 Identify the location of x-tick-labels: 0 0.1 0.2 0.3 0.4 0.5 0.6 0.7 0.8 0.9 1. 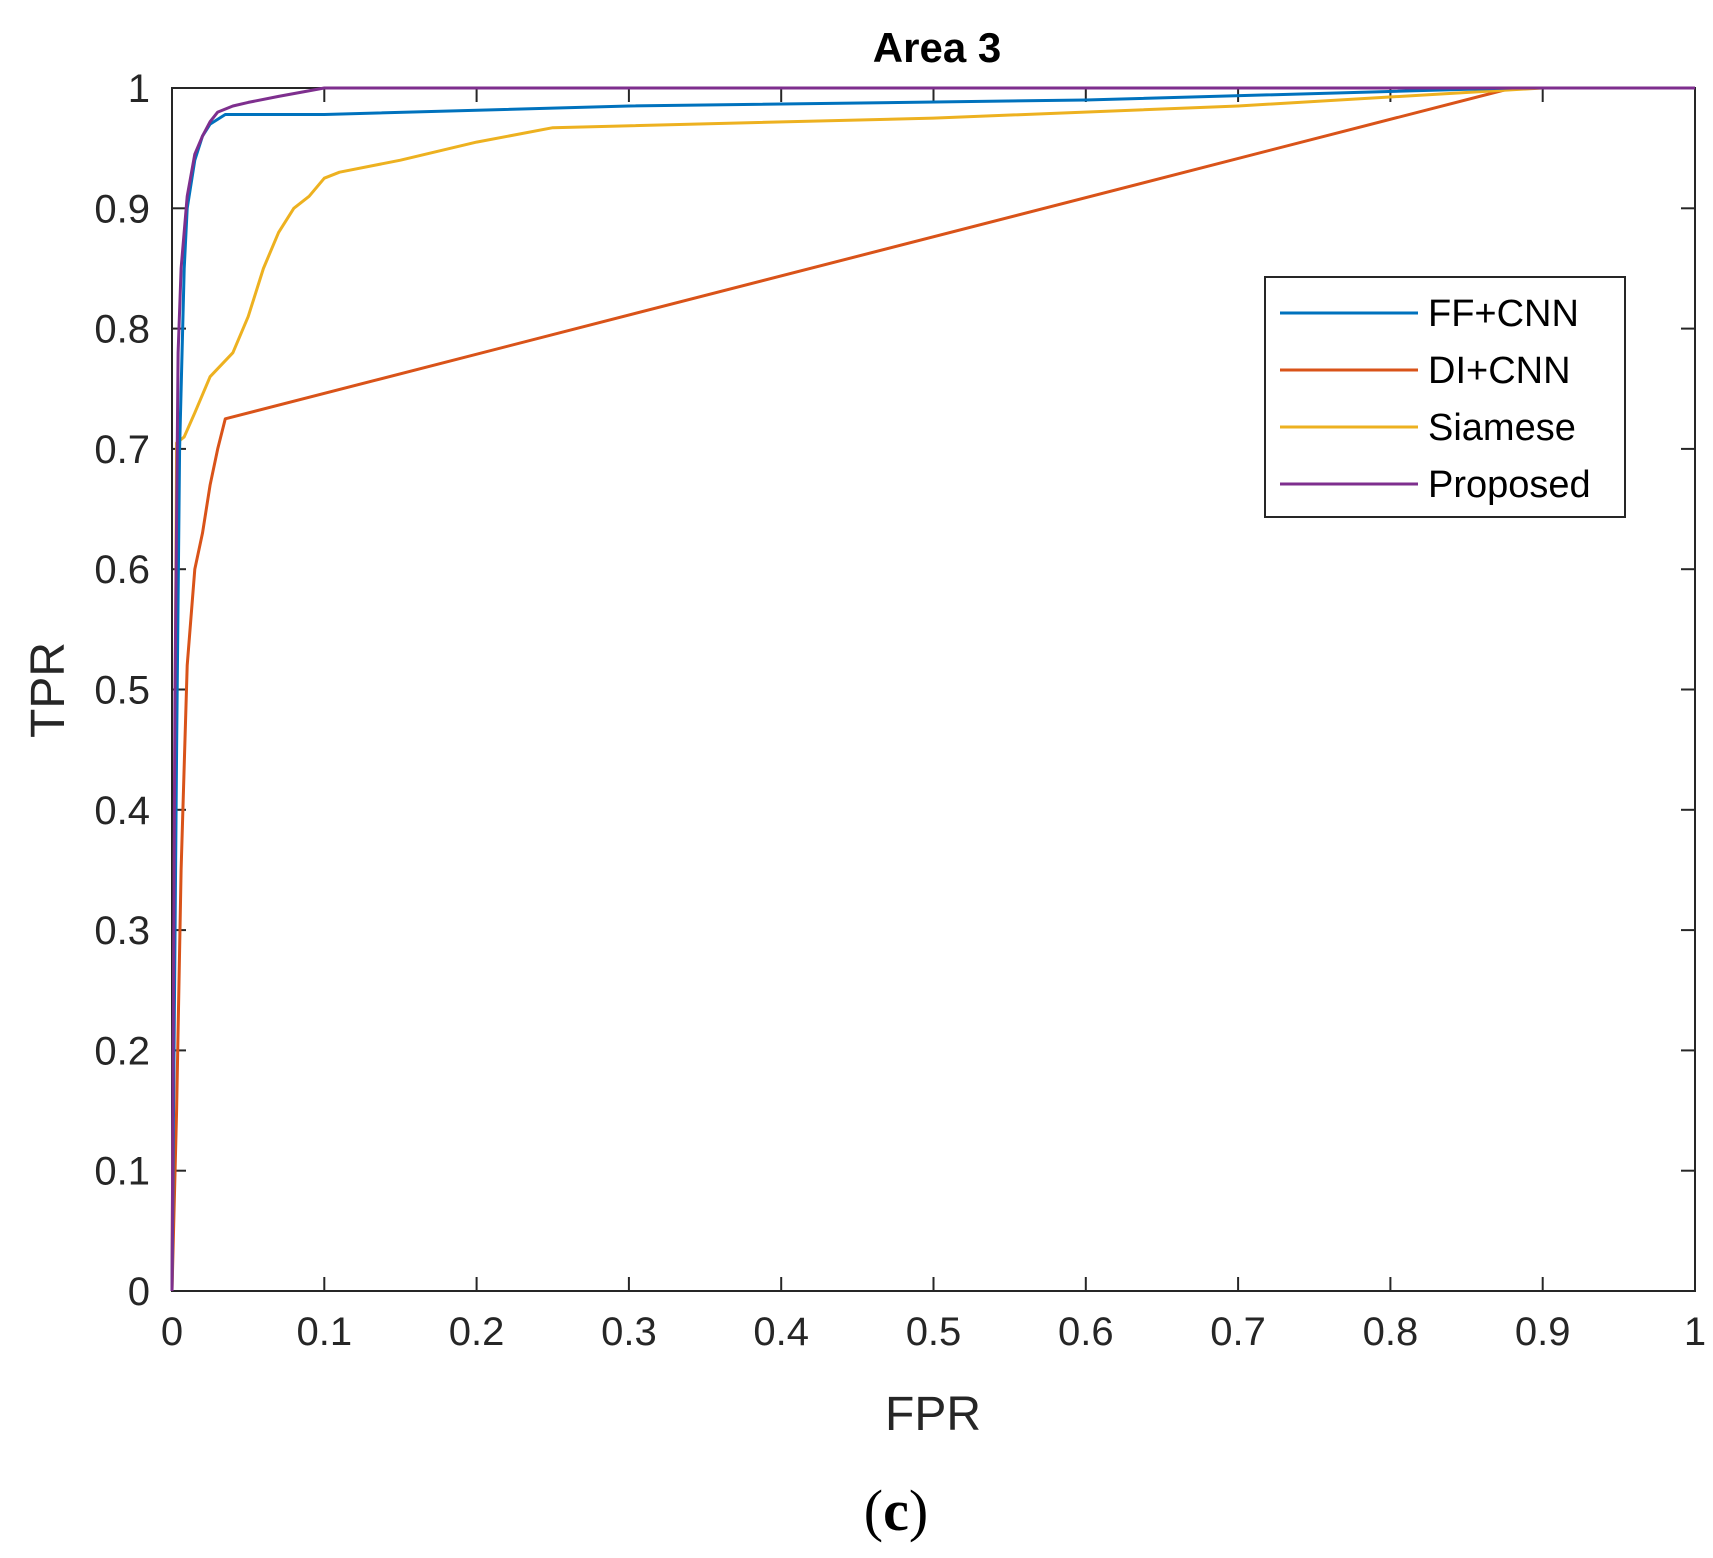
(933, 1332).